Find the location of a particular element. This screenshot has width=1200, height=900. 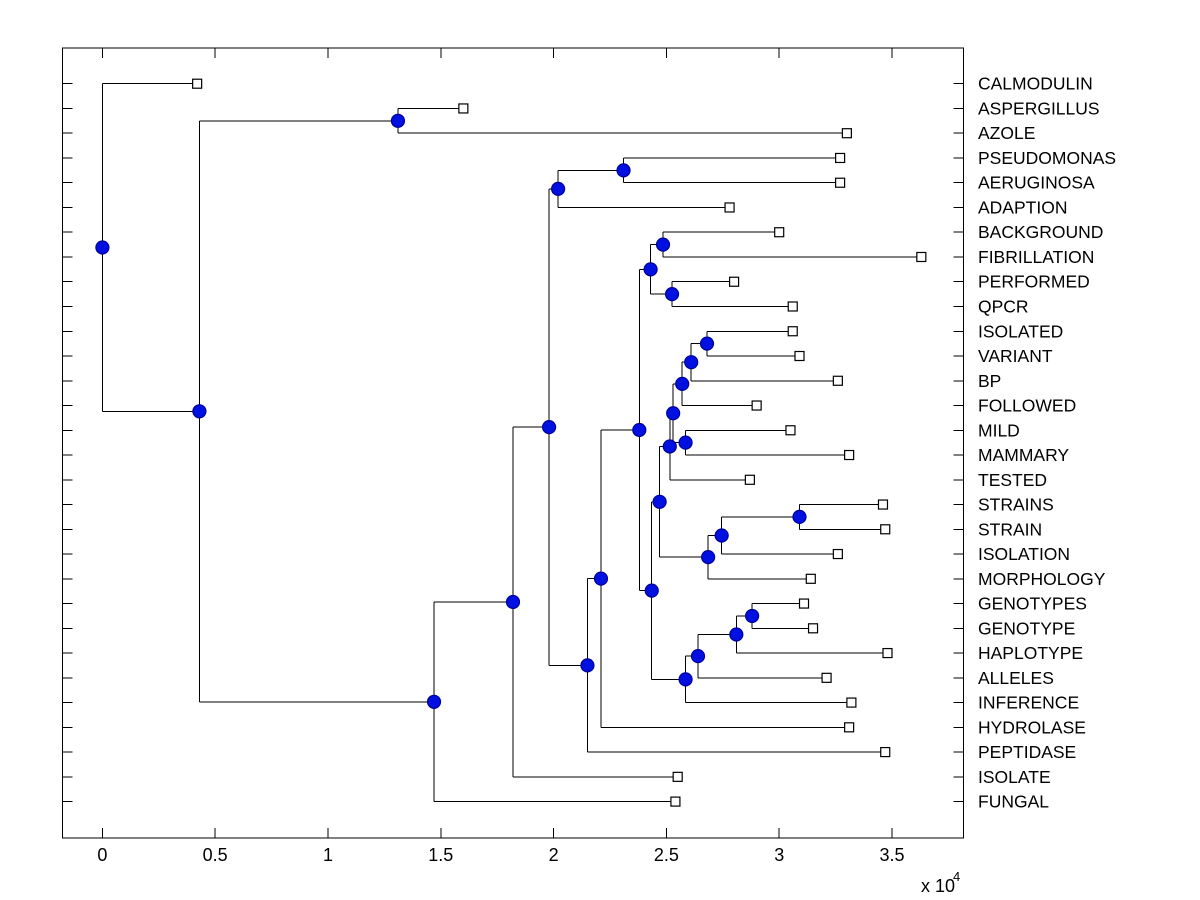

leaf-label: PEPTIDASE is located at coordinates (1027, 752).